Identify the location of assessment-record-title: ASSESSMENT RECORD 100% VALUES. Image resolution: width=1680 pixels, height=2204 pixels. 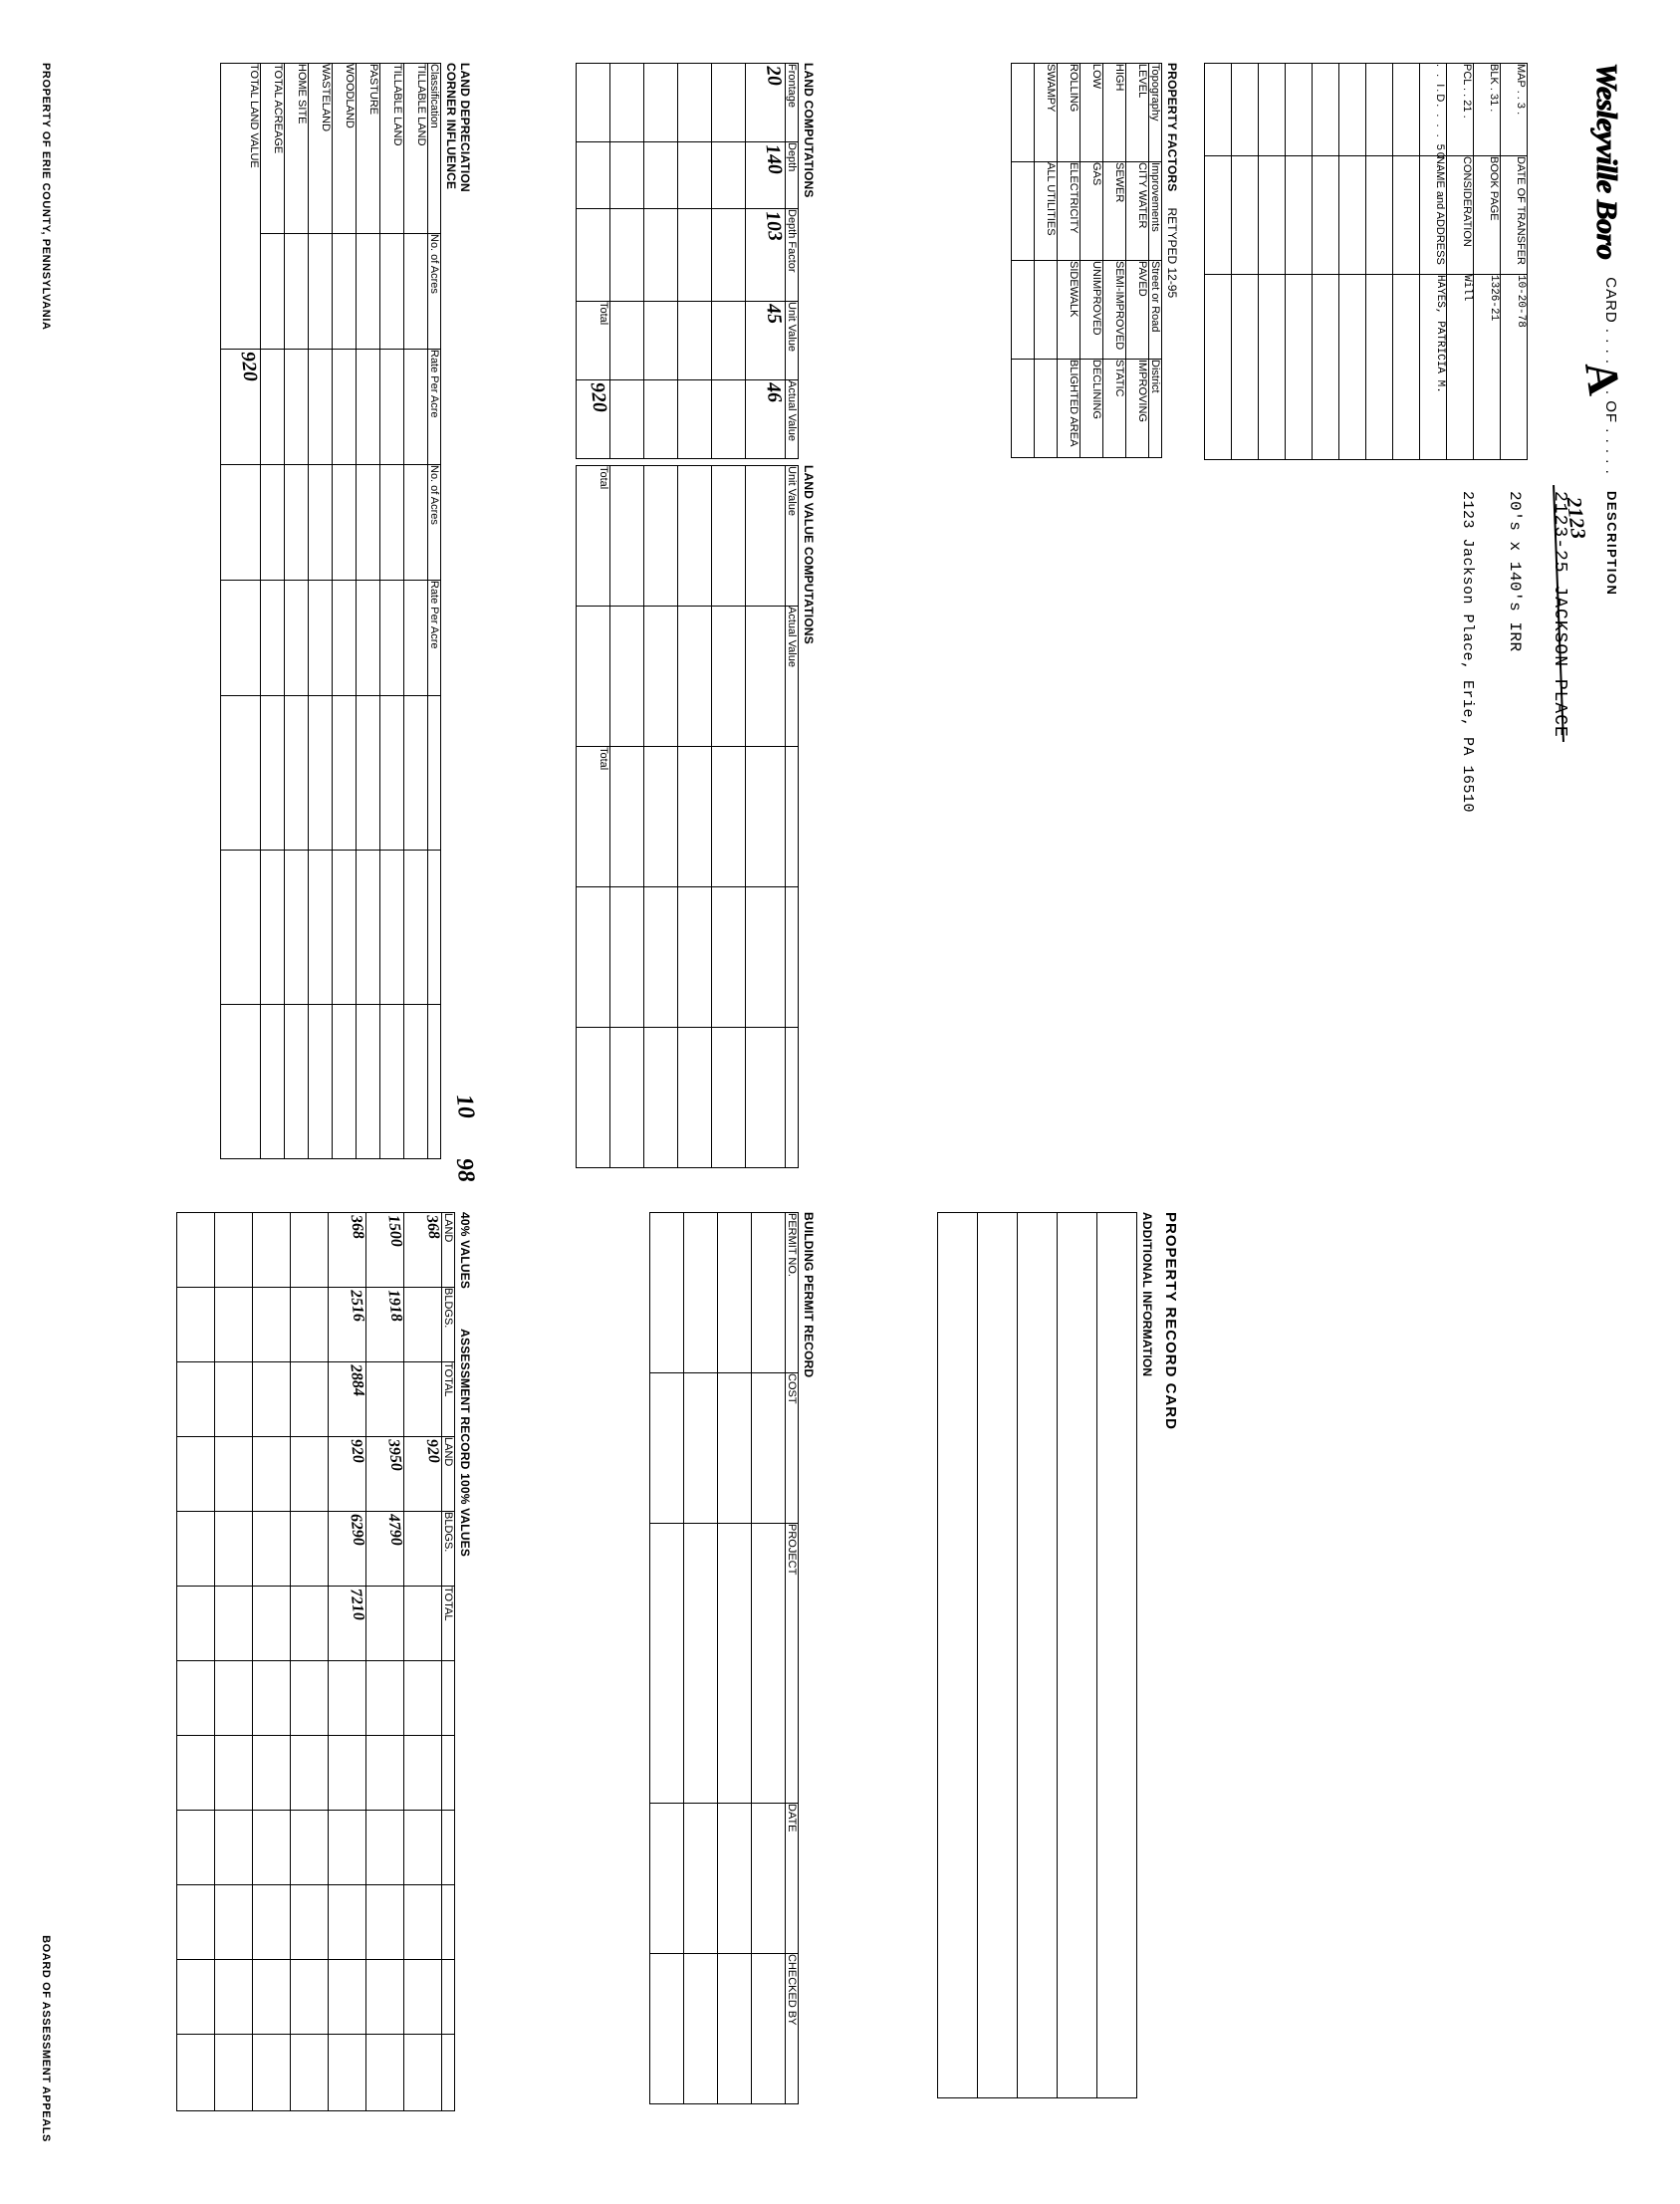
(464, 1442).